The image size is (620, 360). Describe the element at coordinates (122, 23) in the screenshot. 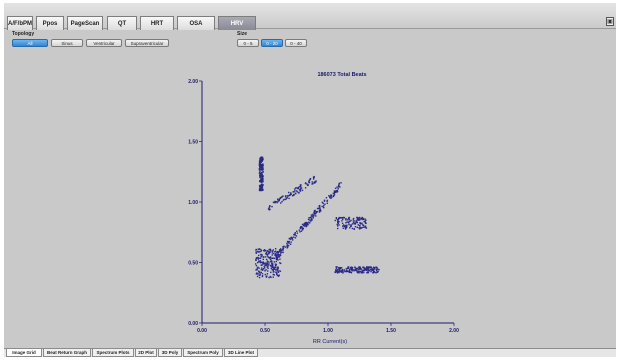

I see `tab-qt: QT` at that location.